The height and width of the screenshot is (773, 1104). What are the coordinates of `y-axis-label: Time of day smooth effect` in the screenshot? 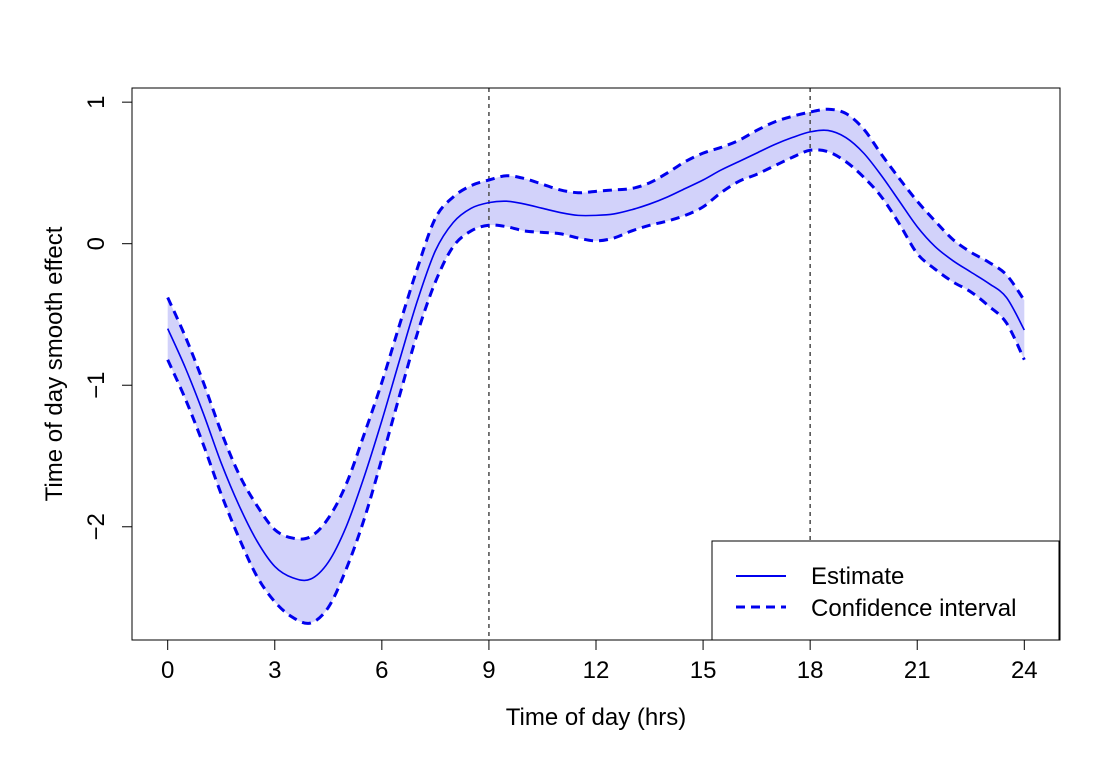 It's located at (54, 363).